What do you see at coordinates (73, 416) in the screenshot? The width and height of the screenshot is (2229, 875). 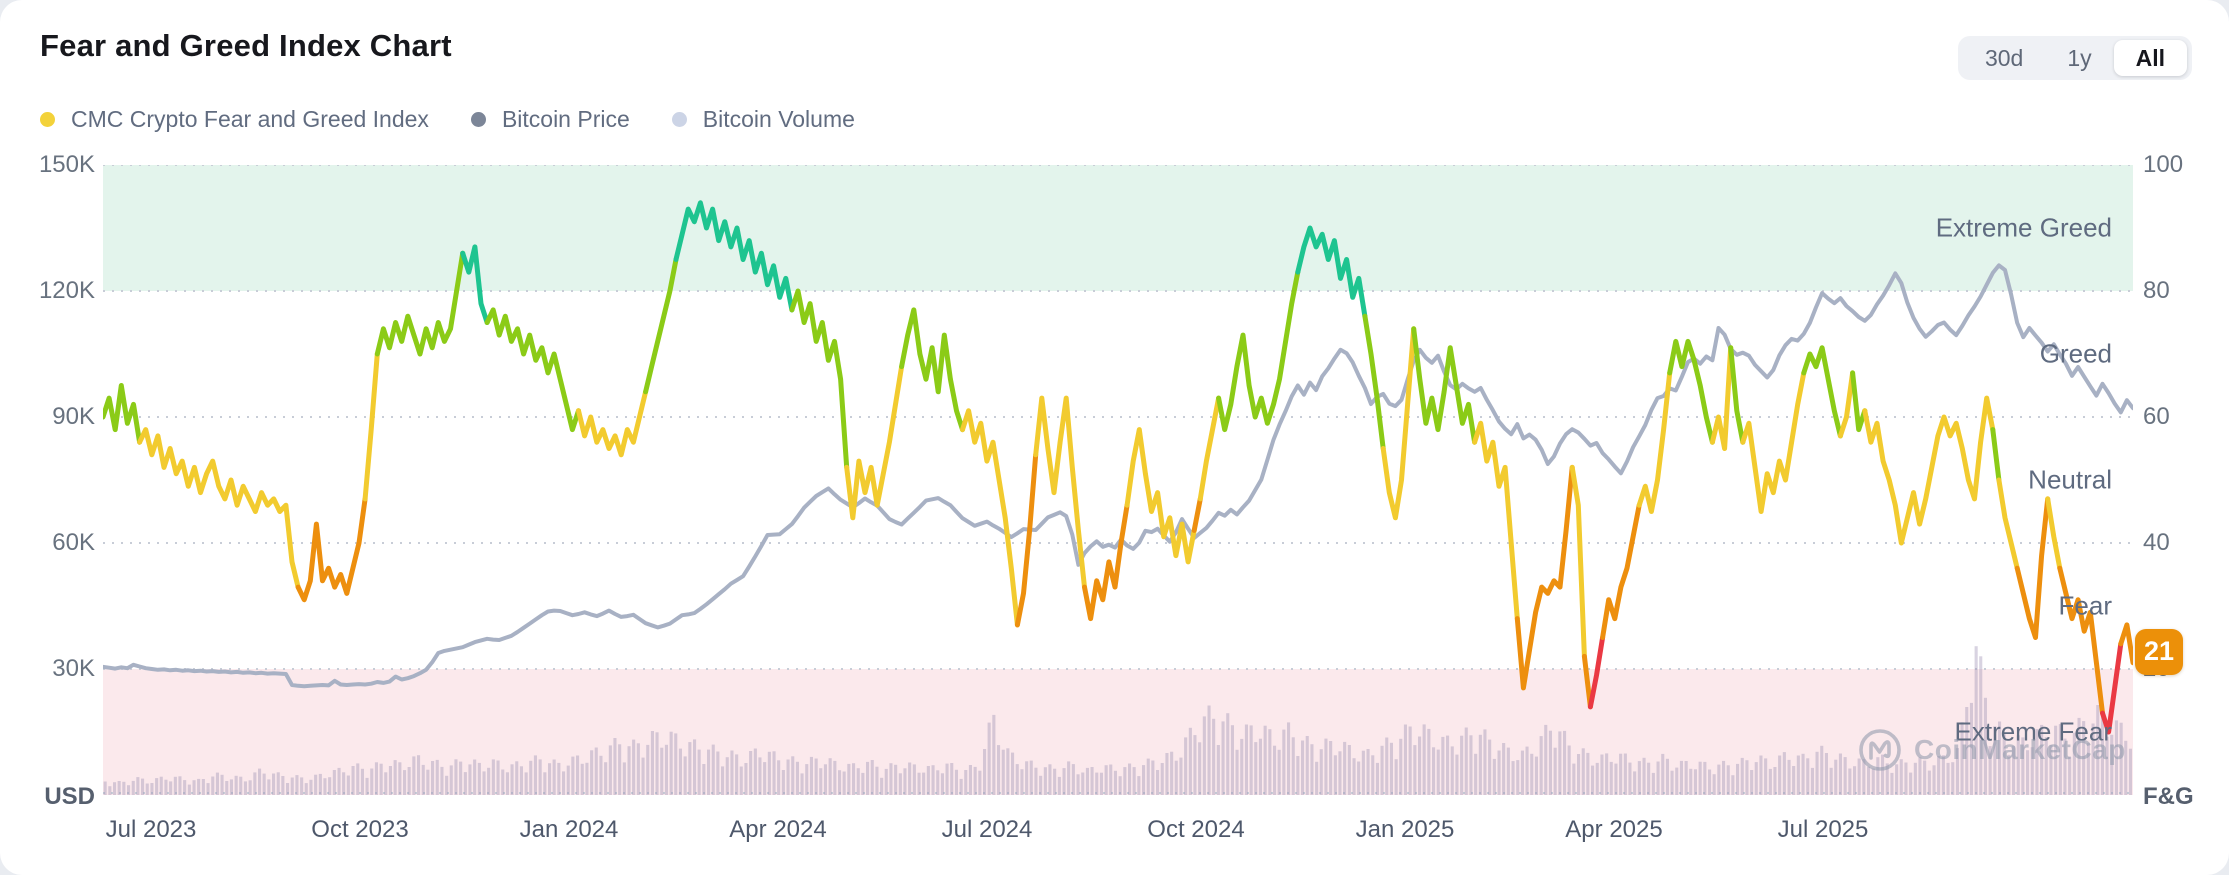 I see `left-axis-tick: 90K` at bounding box center [73, 416].